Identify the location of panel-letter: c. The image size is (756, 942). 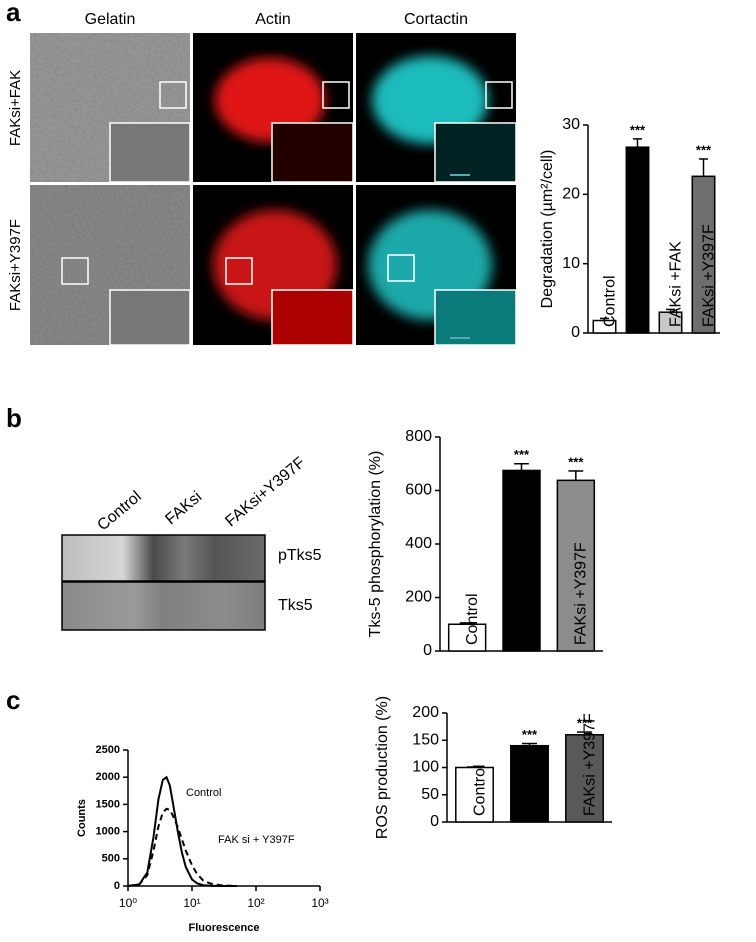
(13, 700).